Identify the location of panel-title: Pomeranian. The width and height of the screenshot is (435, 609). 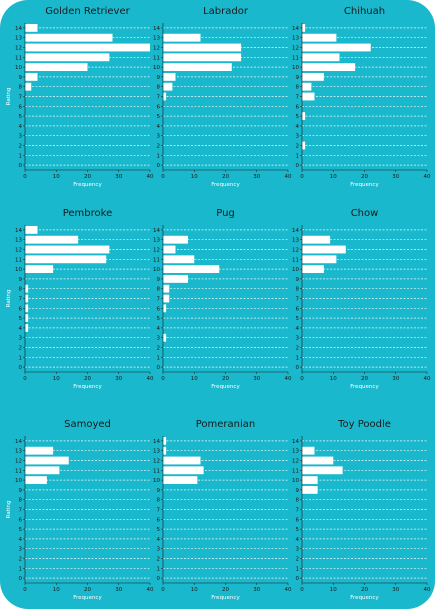
(226, 424).